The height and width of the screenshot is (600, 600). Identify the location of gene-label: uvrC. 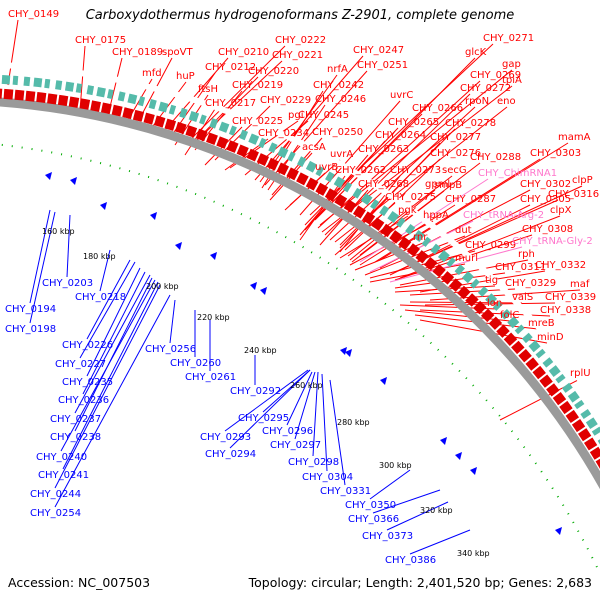
(401, 95).